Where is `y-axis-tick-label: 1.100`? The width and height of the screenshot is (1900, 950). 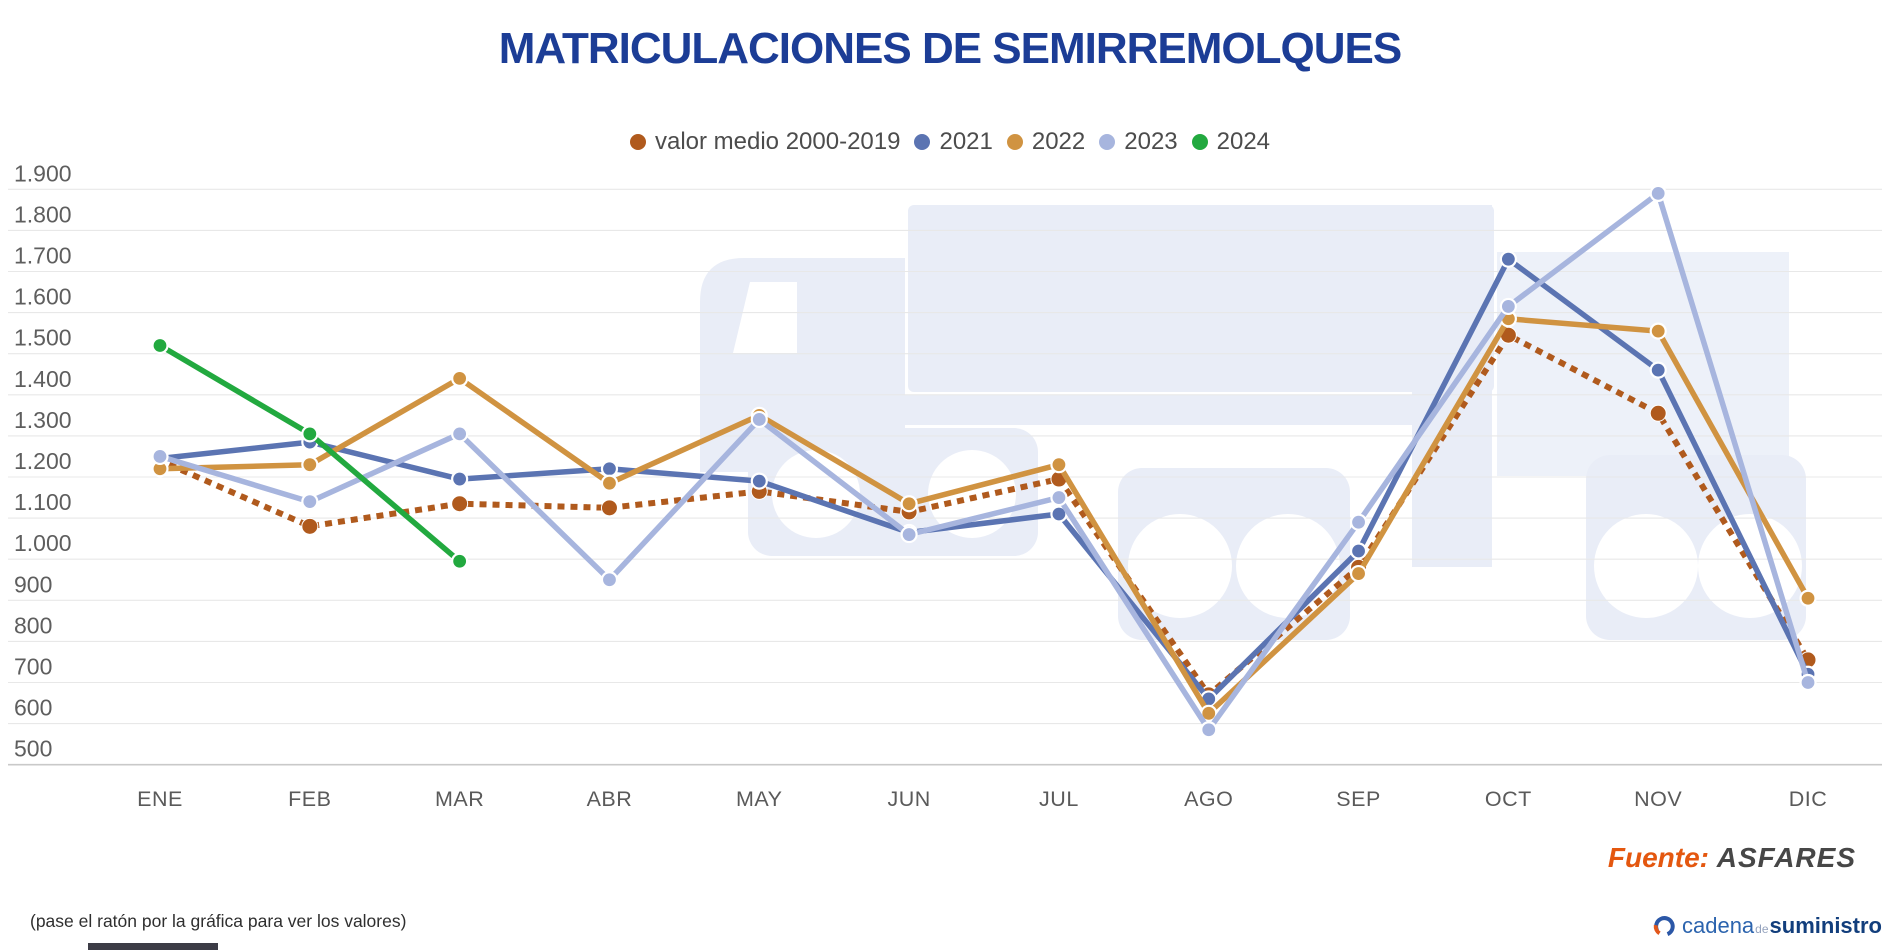
y-axis-tick-label: 1.100 is located at coordinates (43, 502).